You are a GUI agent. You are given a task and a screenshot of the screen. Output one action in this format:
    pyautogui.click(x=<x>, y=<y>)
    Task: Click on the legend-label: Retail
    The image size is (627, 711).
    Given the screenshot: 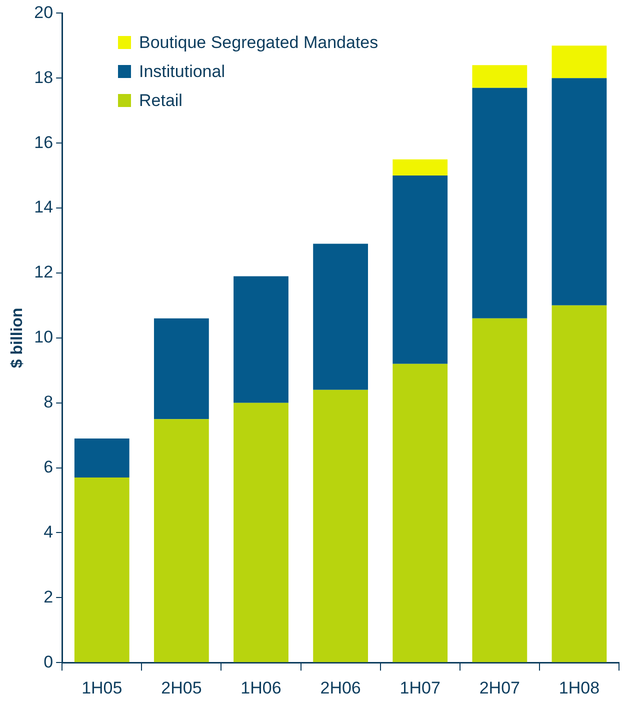 What is the action you would take?
    pyautogui.click(x=160, y=100)
    